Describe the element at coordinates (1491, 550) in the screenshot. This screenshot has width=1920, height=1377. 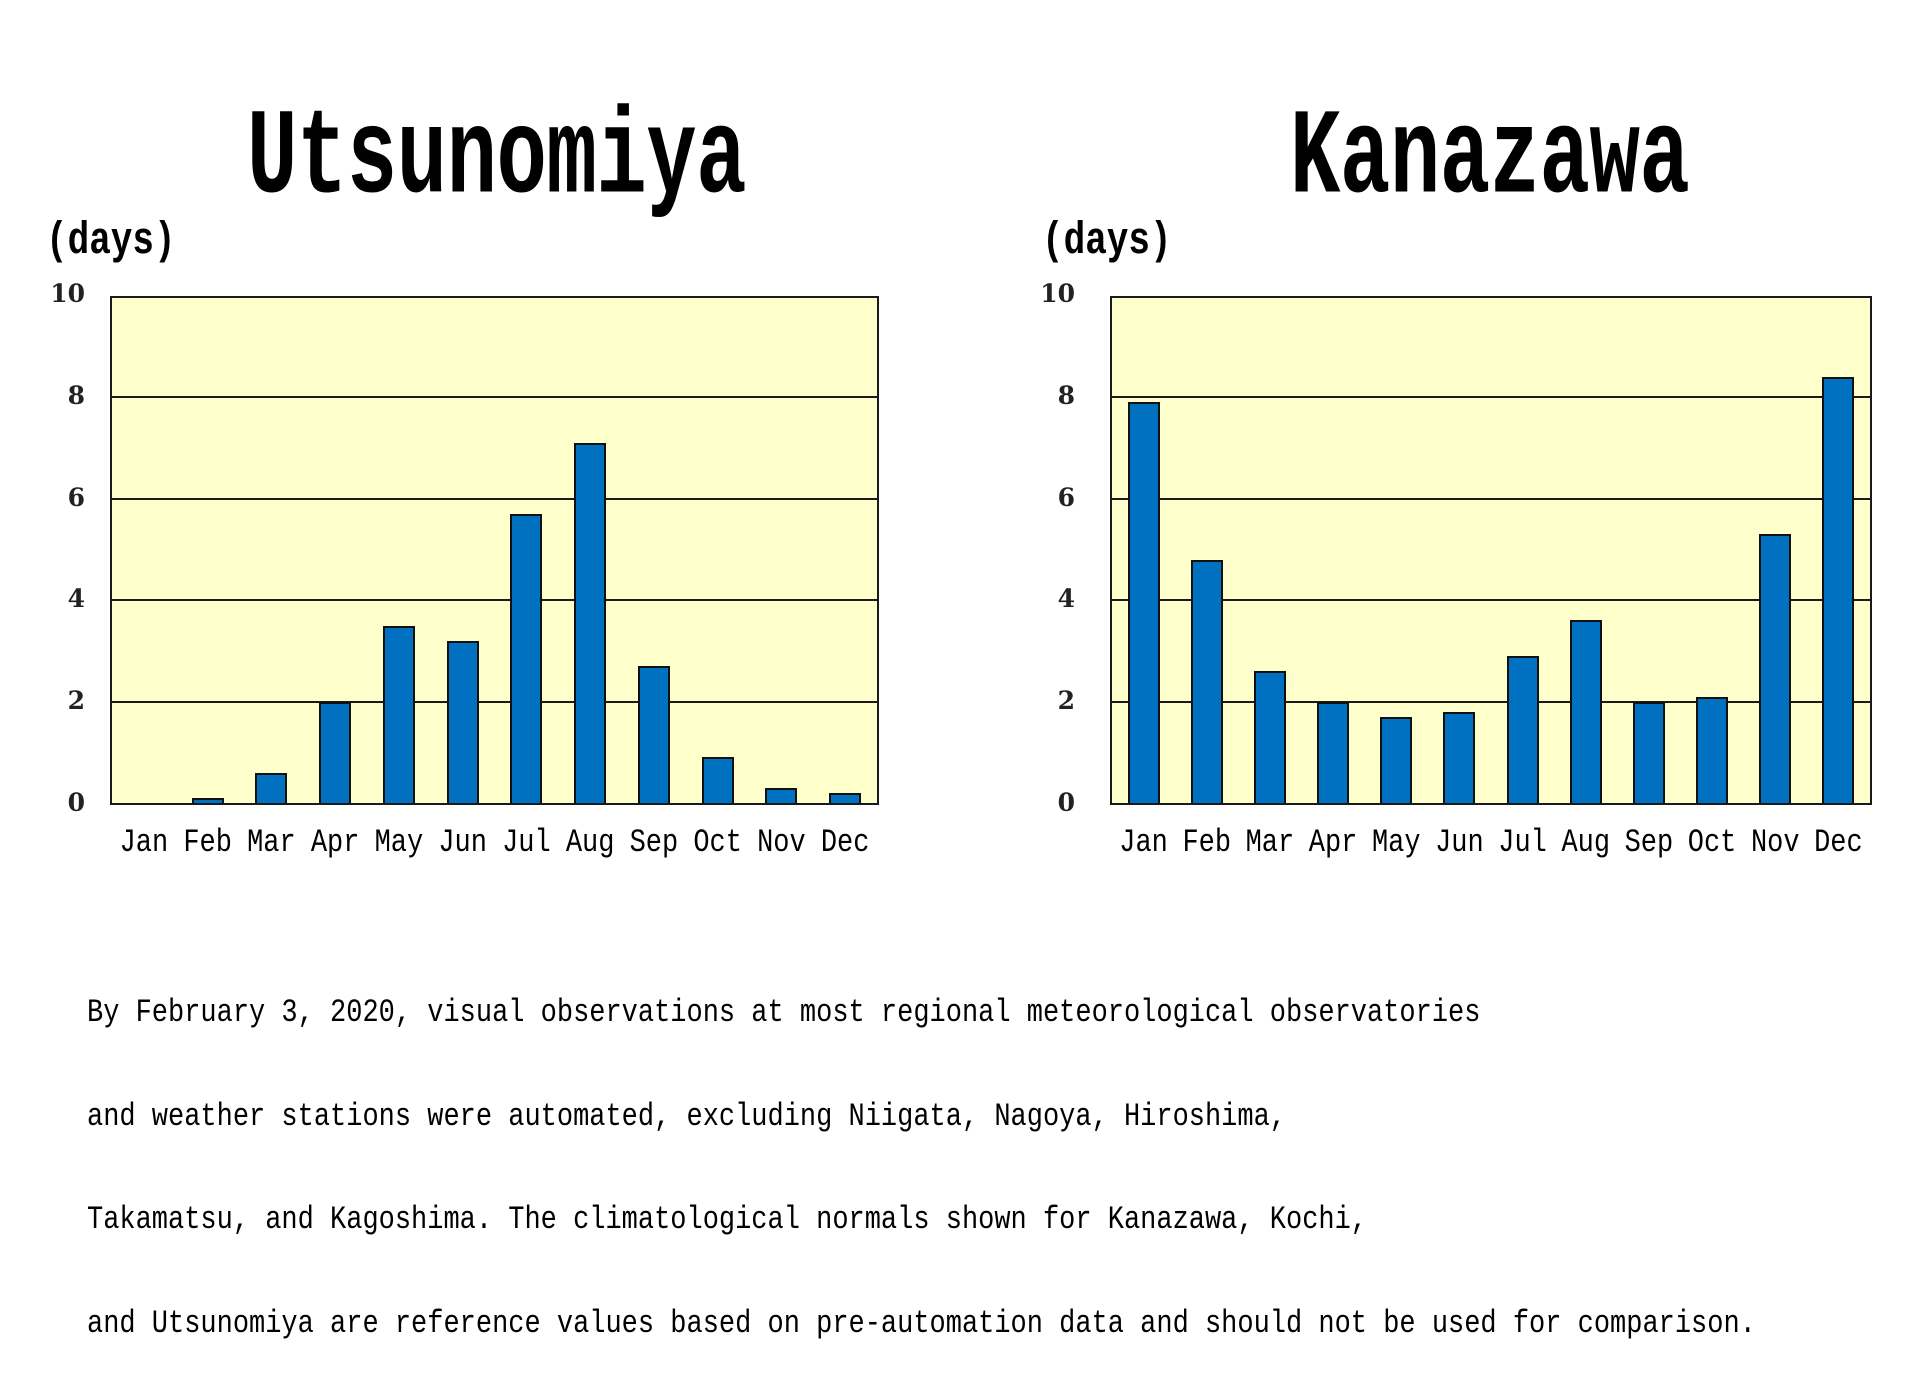
I see `plot-area-kanazawa` at that location.